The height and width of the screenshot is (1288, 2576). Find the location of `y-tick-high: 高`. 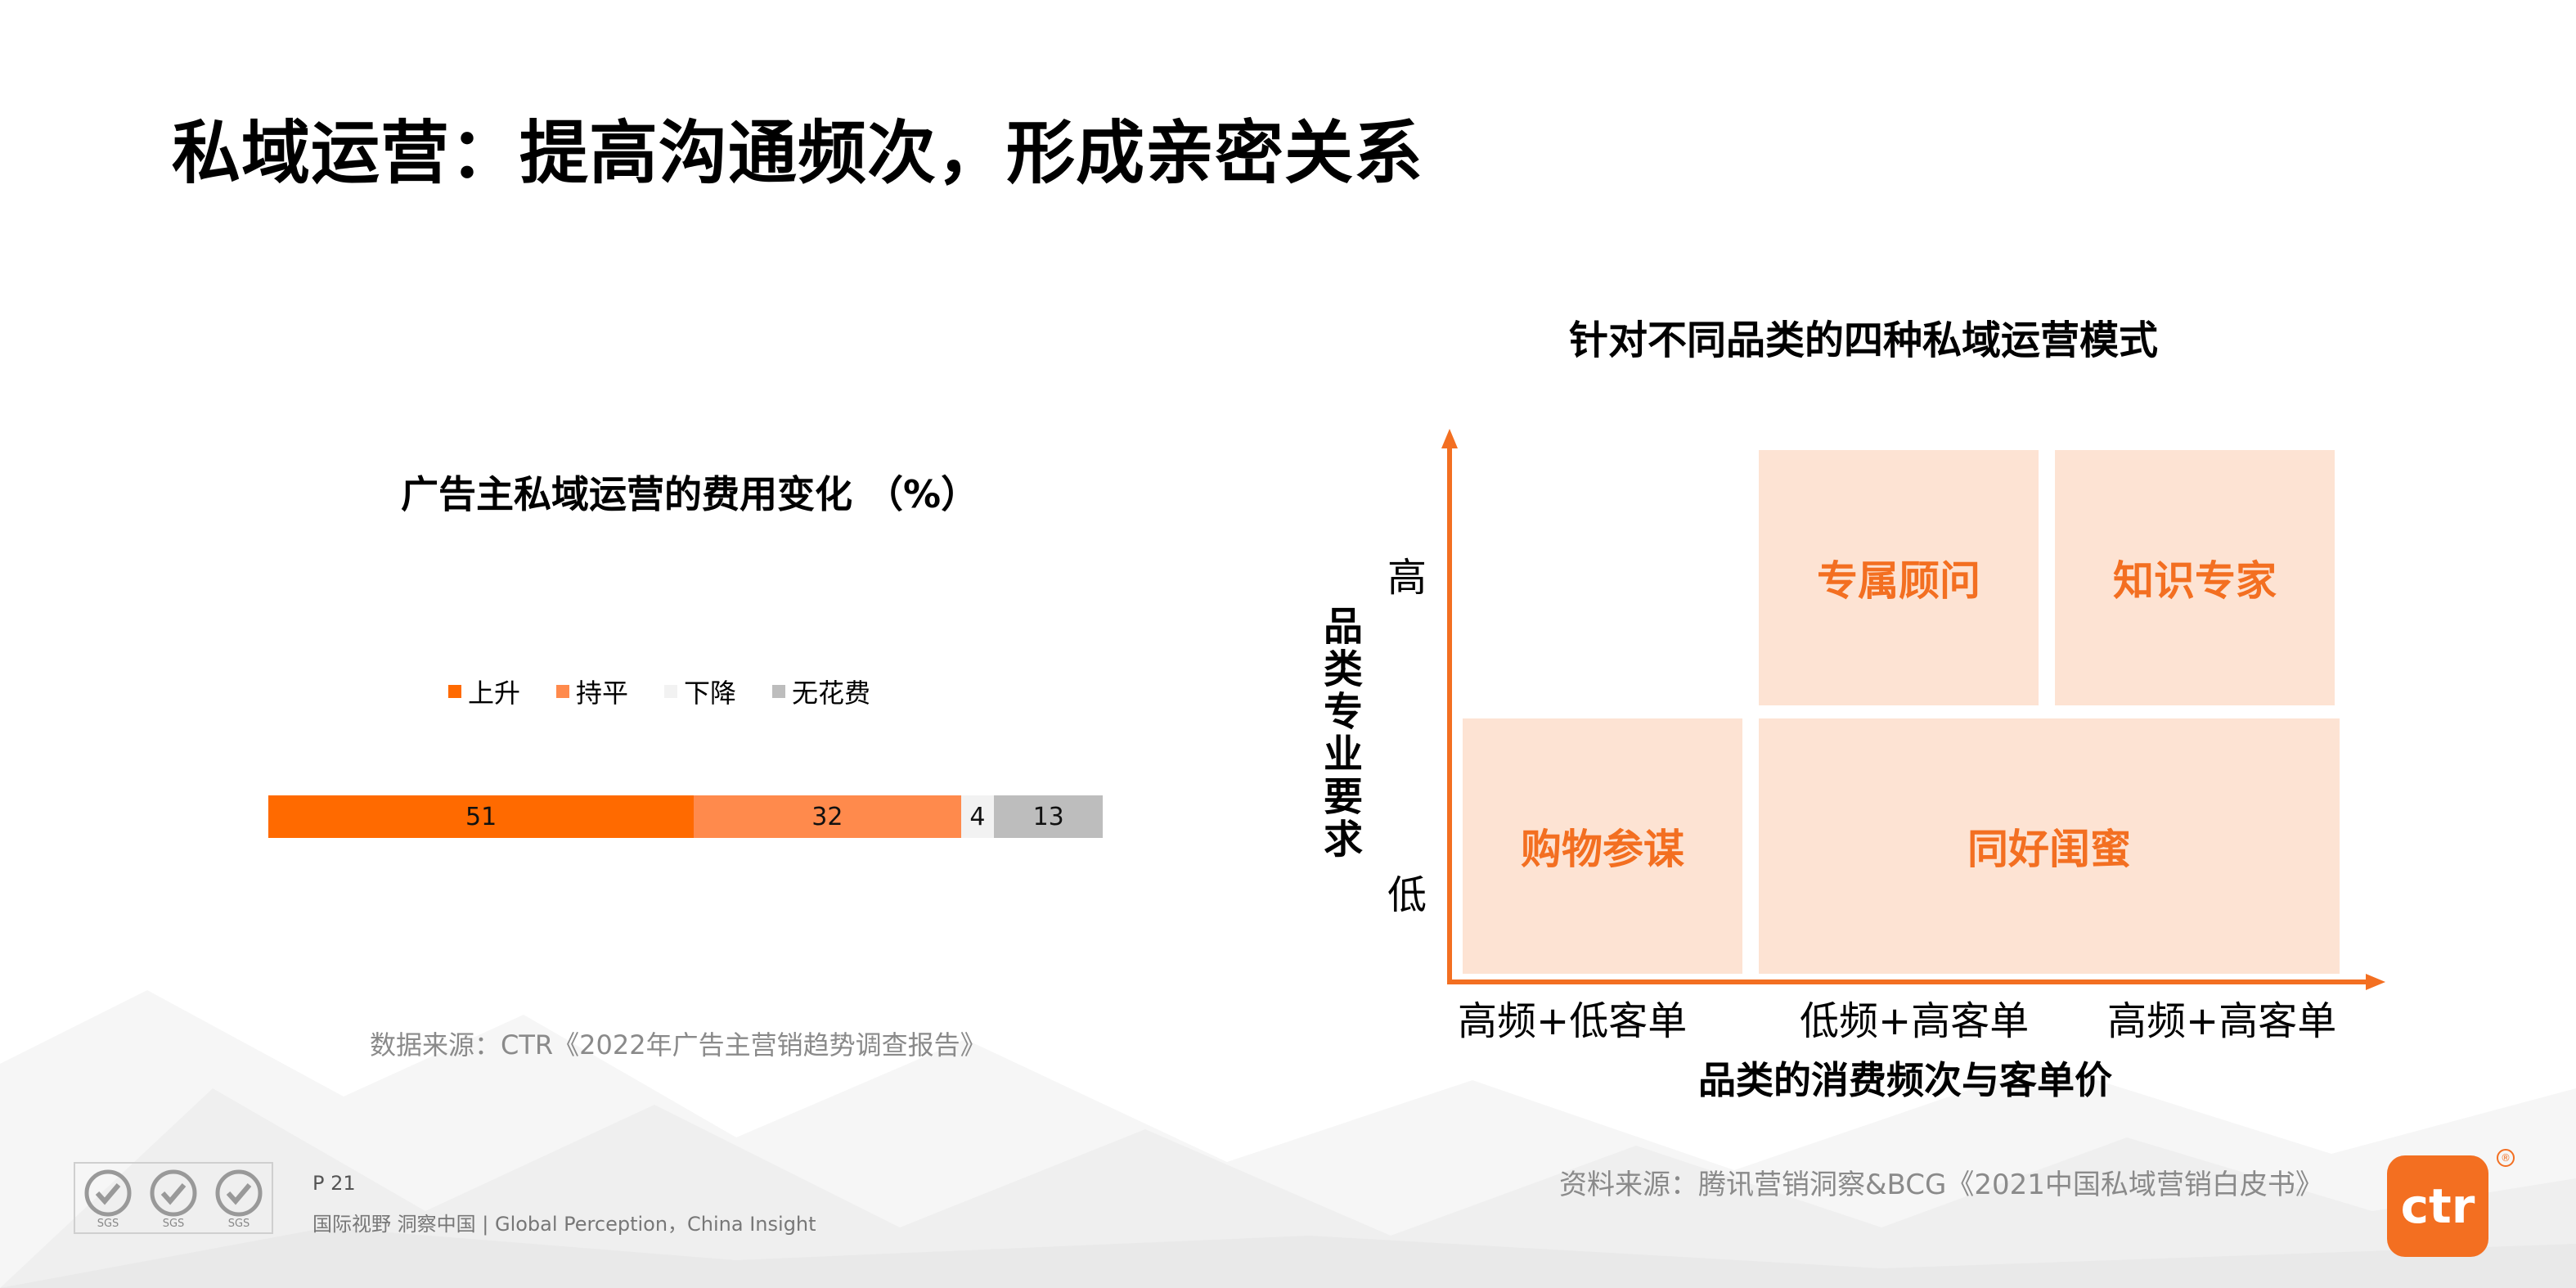

y-tick-high: 高 is located at coordinates (1407, 578).